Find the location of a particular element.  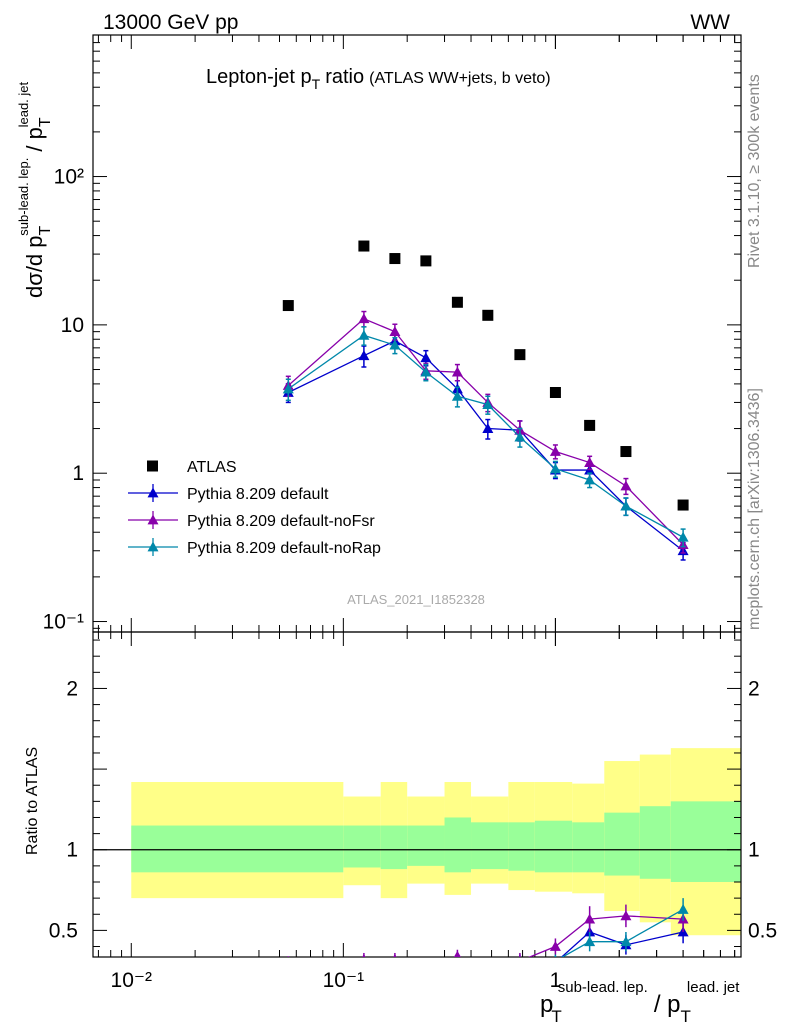

svg-text:dσ/d pTsub-lead. lep./ pTlead.: dσ/d pTsub-lead. lep./ pTlead. jet is located at coordinates (35, 189).